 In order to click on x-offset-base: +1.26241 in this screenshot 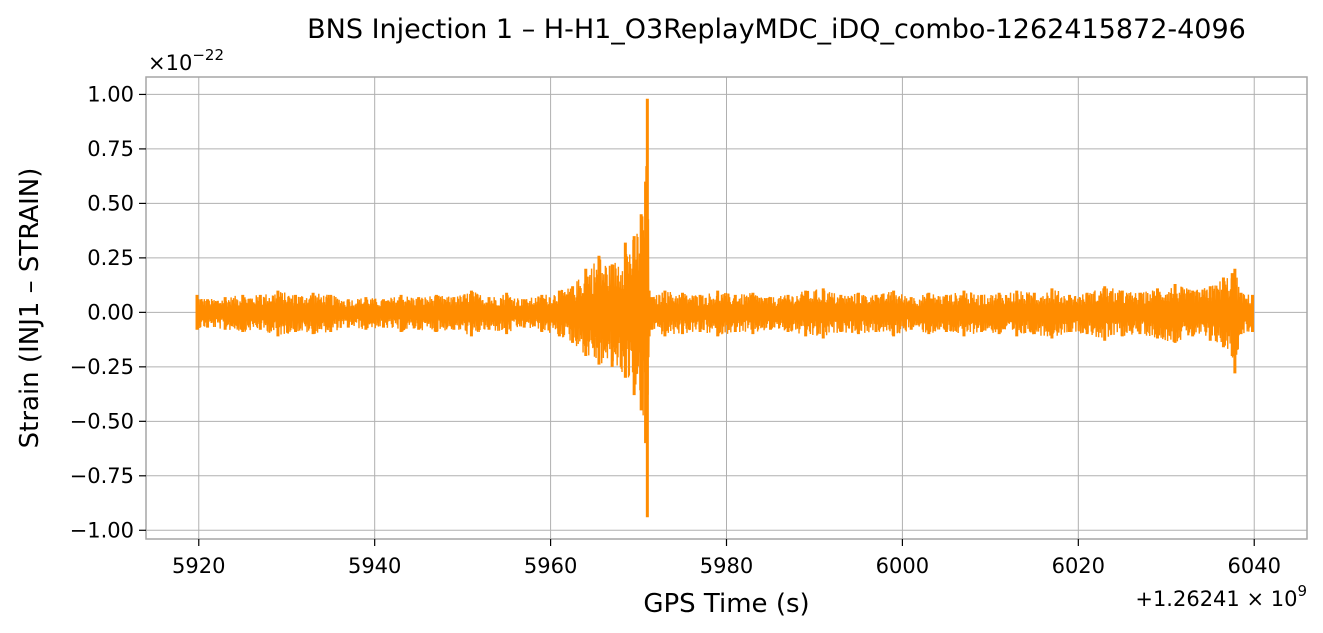, I will do `click(1187, 599)`.